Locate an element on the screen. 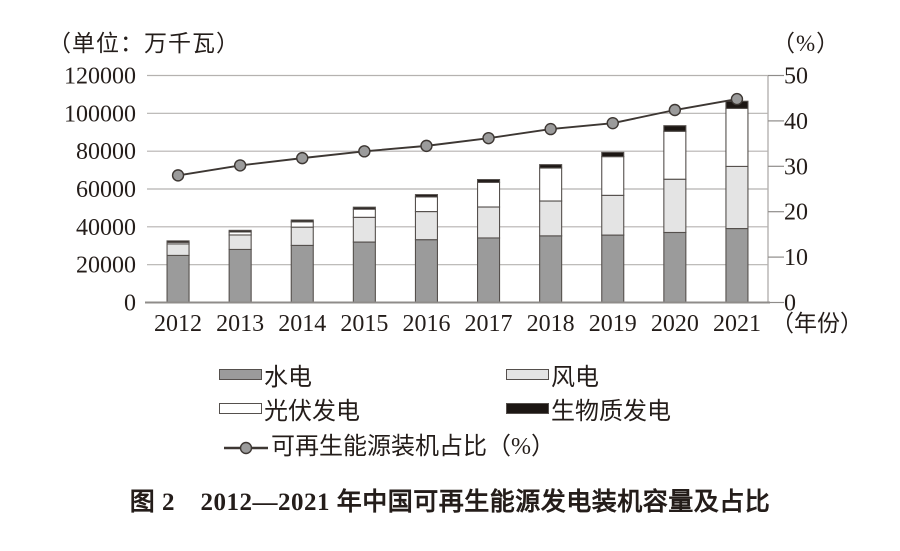  bar-segment-solar-2018 is located at coordinates (551, 184).